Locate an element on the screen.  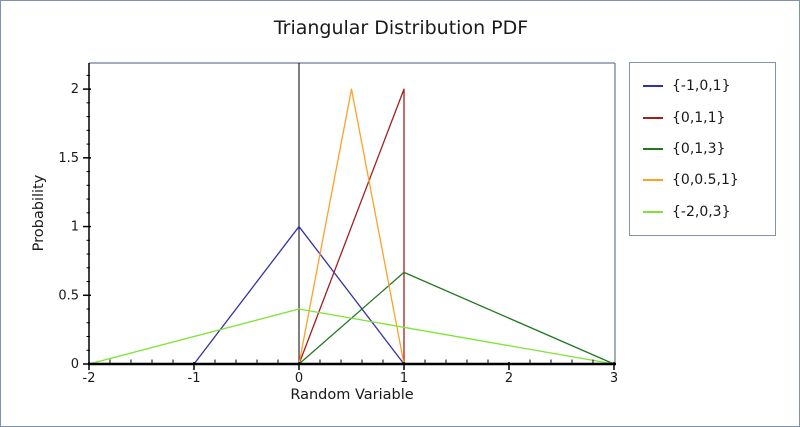
legend: {-1,0,1} {0,1,1} {0,1,3} {0,0.5,1} {-2,0,3} is located at coordinates (702, 149).